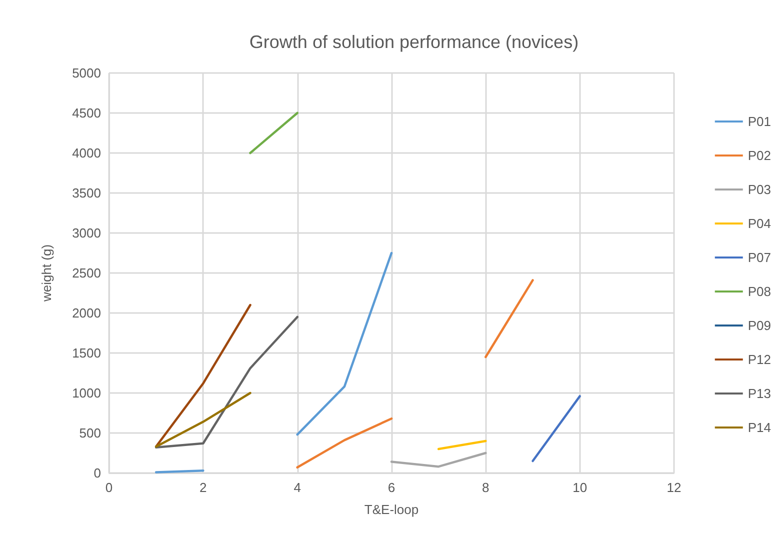 The height and width of the screenshot is (549, 784). Describe the element at coordinates (414, 42) in the screenshot. I see `chart-title: Growth of solution performance (novices)` at that location.